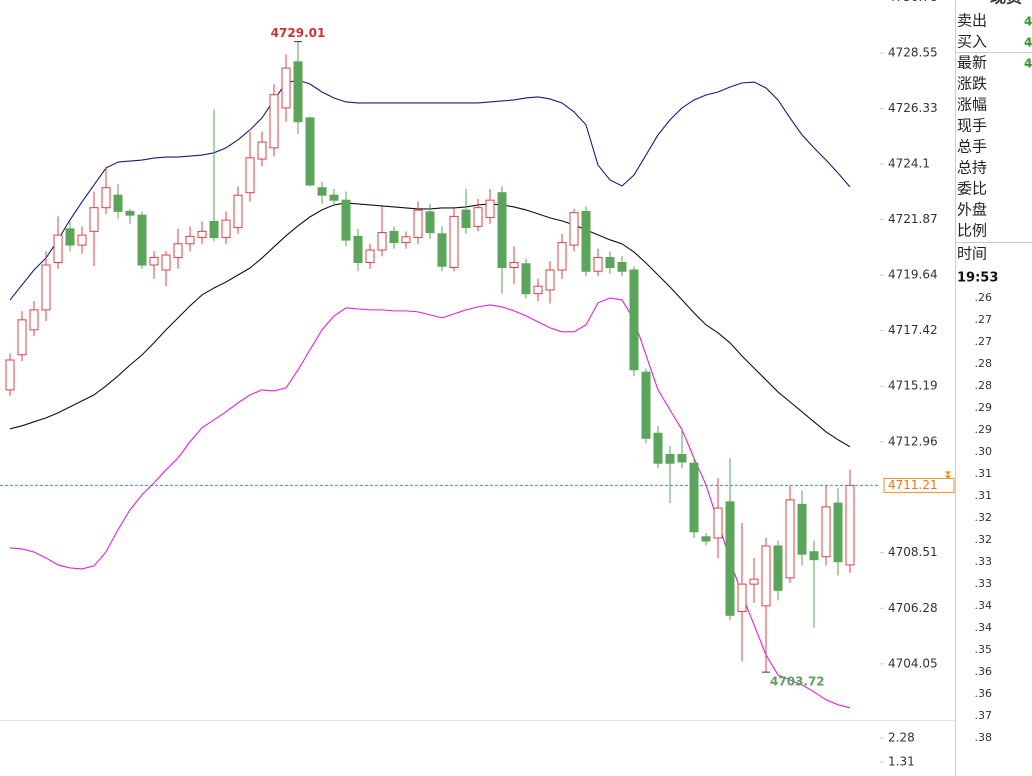 This screenshot has height=776, width=1032. What do you see at coordinates (797, 682) in the screenshot?
I see `low-annotation: 4703.72` at bounding box center [797, 682].